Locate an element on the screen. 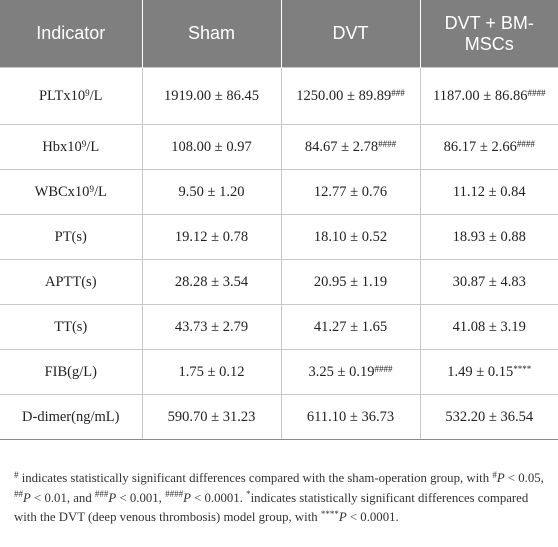 The image size is (558, 547). value-text: 1.49 ± 0.15 is located at coordinates (480, 372).